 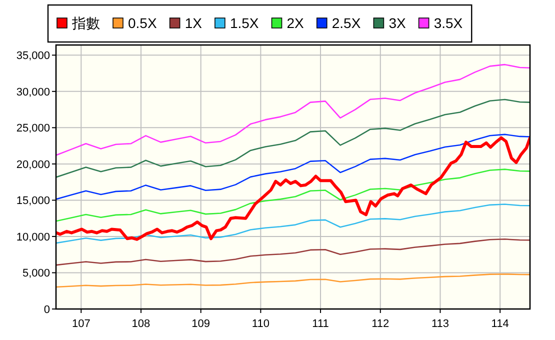 What do you see at coordinates (381, 324) in the screenshot?
I see `x-tick-label: 112` at bounding box center [381, 324].